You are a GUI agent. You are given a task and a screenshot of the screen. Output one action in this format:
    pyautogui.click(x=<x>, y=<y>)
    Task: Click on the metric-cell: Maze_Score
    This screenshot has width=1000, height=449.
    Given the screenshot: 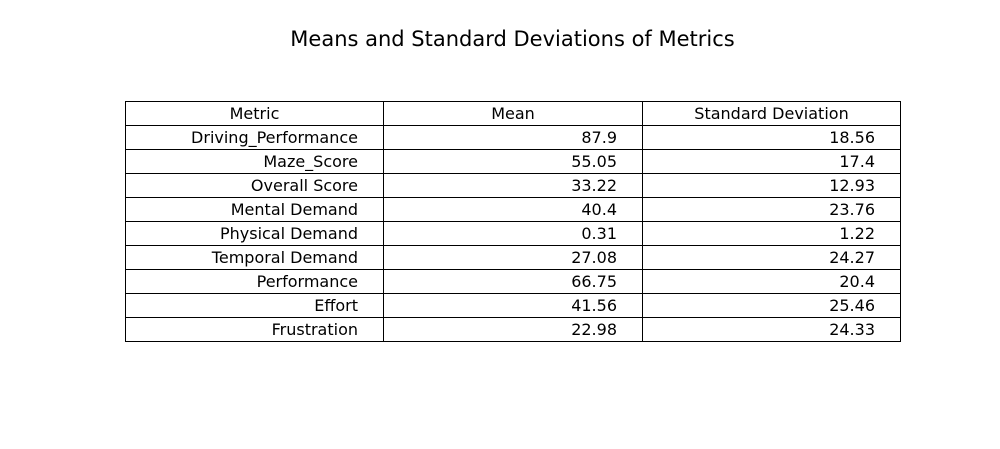 What is the action you would take?
    pyautogui.click(x=254, y=161)
    